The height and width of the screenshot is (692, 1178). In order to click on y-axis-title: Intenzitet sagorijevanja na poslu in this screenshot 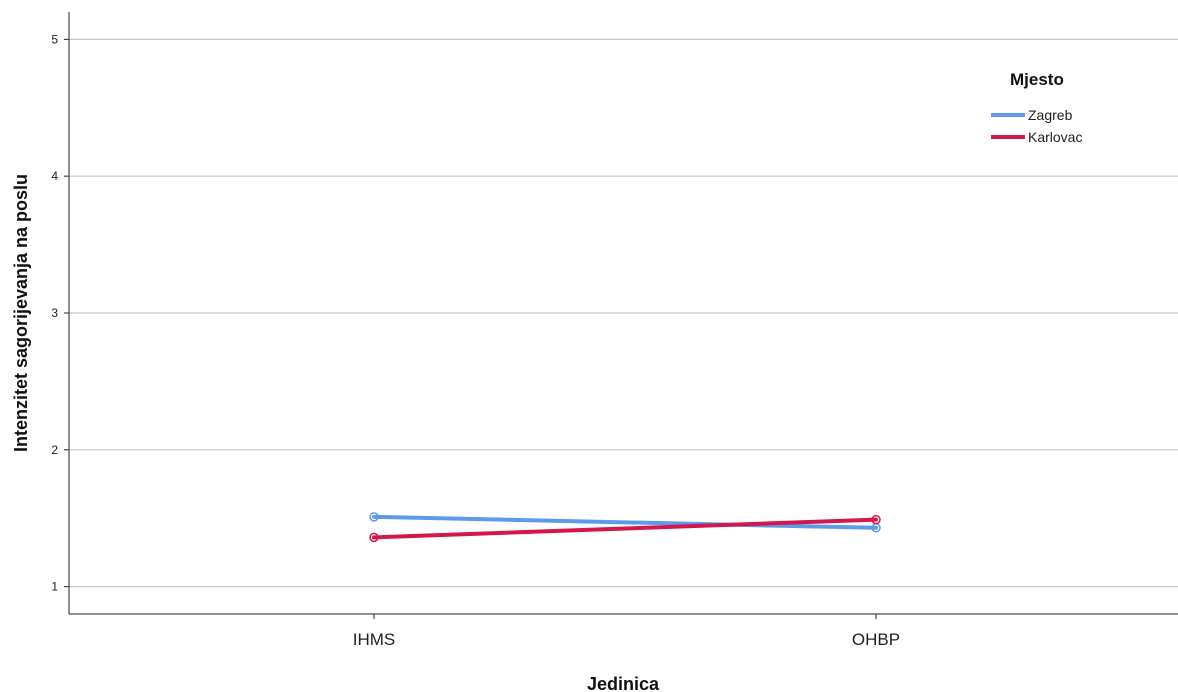, I will do `click(21, 313)`.